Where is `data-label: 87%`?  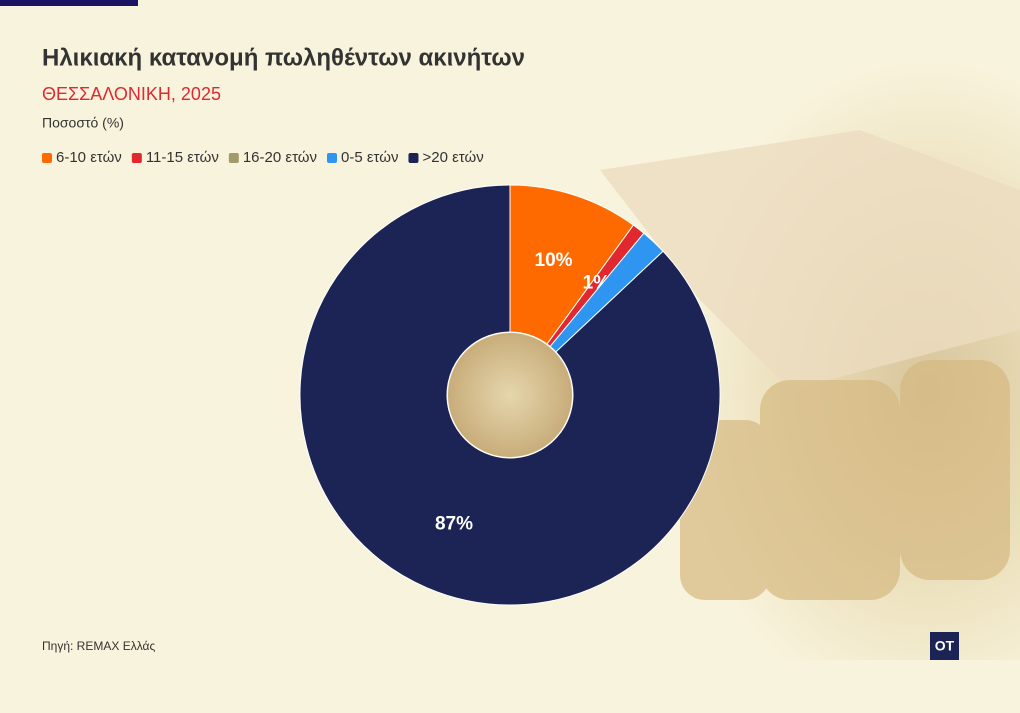 data-label: 87% is located at coordinates (454, 523).